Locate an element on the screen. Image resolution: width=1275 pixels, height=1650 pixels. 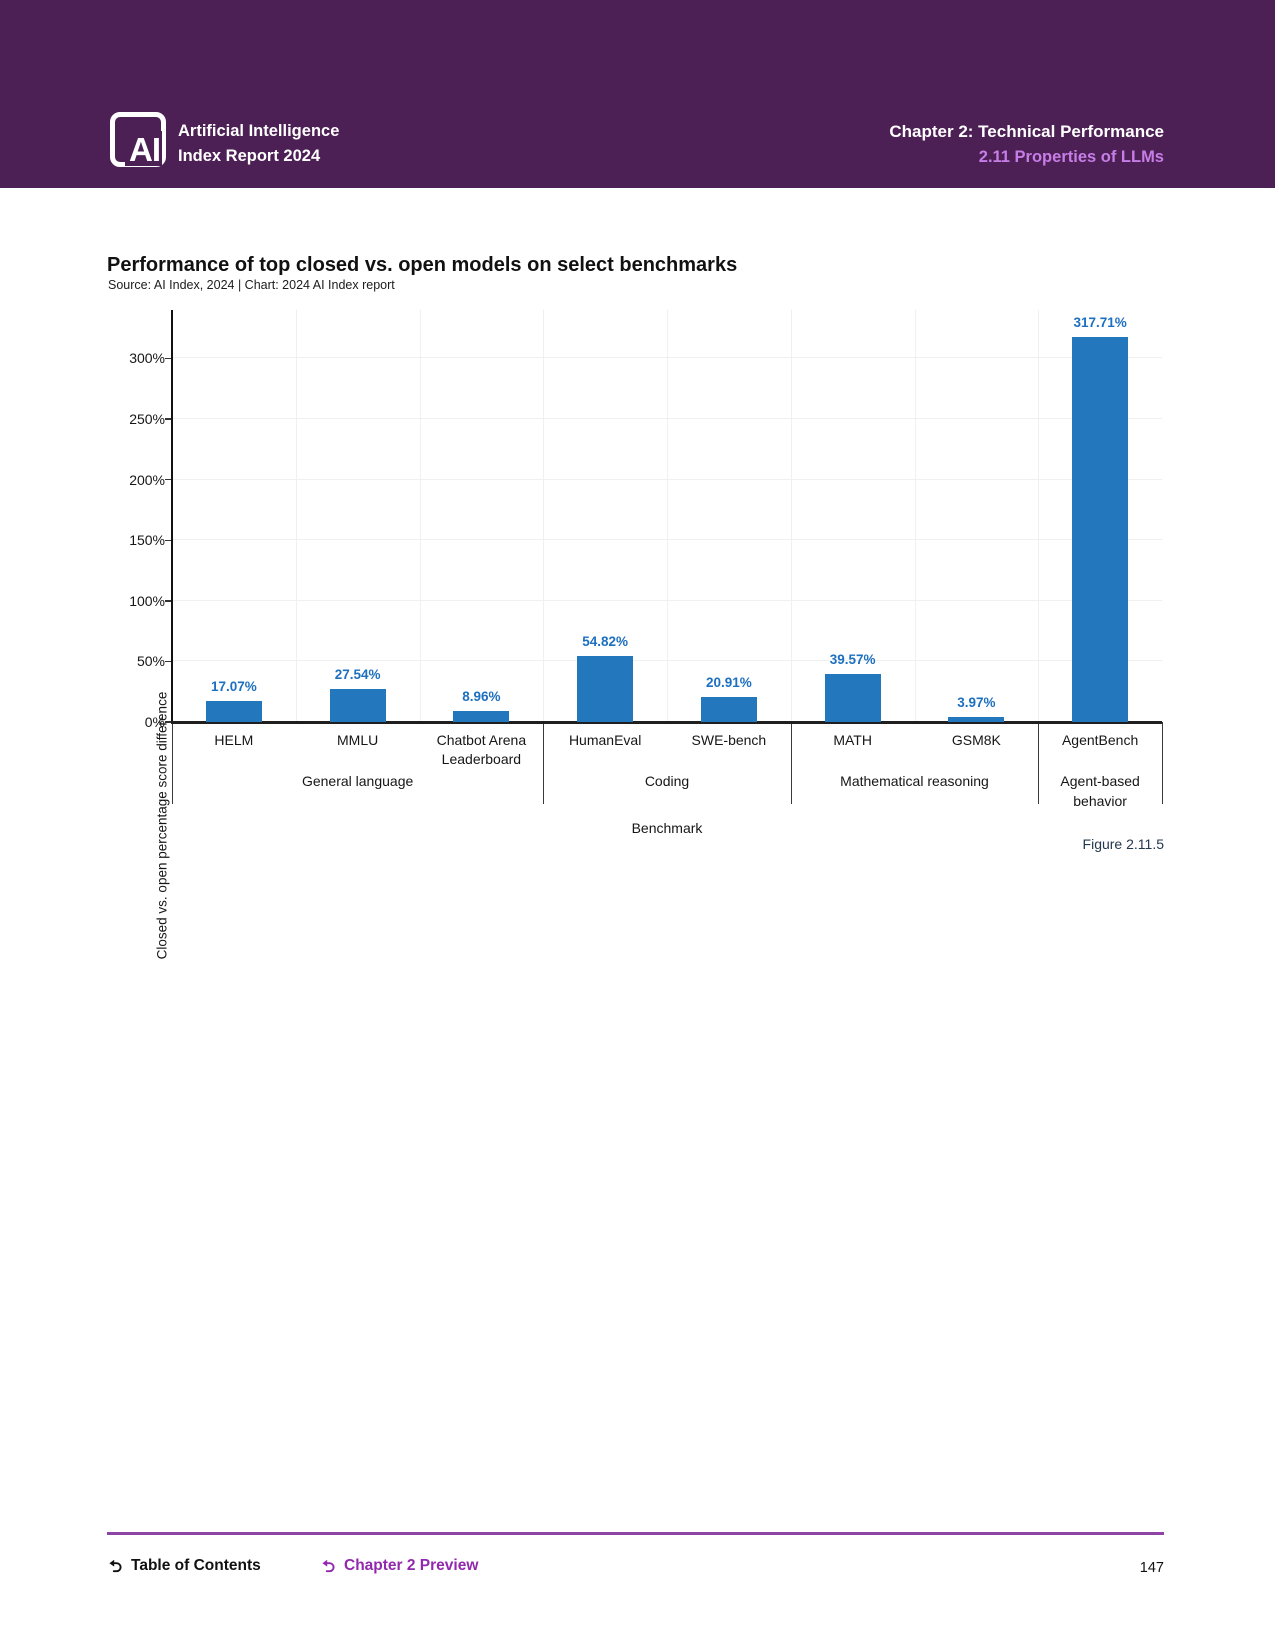
x-group-label: General language is located at coordinates (357, 781).